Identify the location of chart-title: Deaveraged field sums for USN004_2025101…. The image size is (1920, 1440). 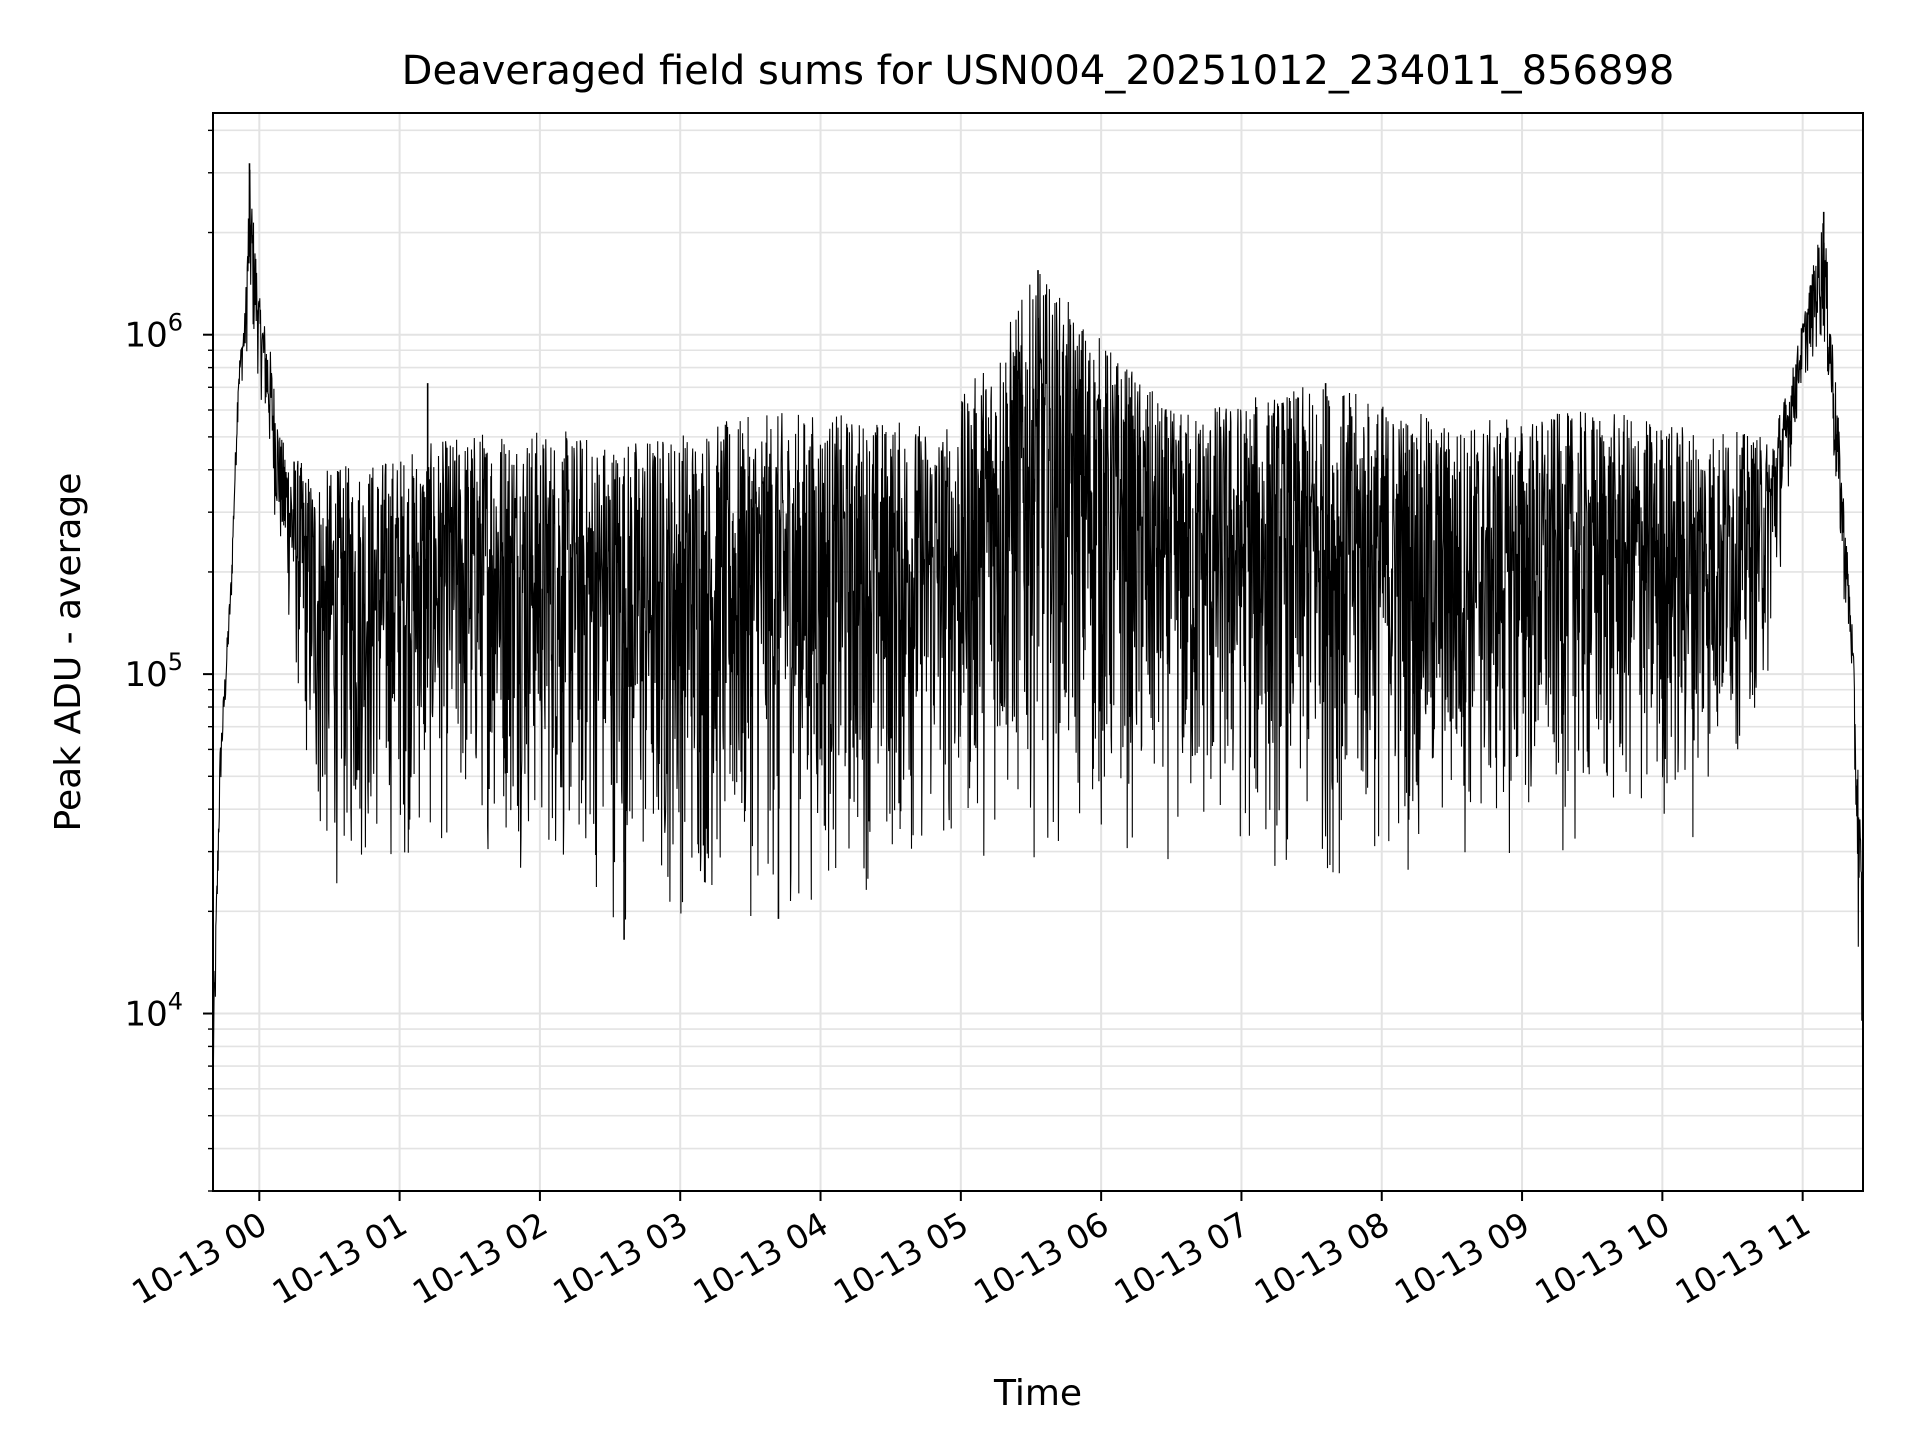
(1038, 71).